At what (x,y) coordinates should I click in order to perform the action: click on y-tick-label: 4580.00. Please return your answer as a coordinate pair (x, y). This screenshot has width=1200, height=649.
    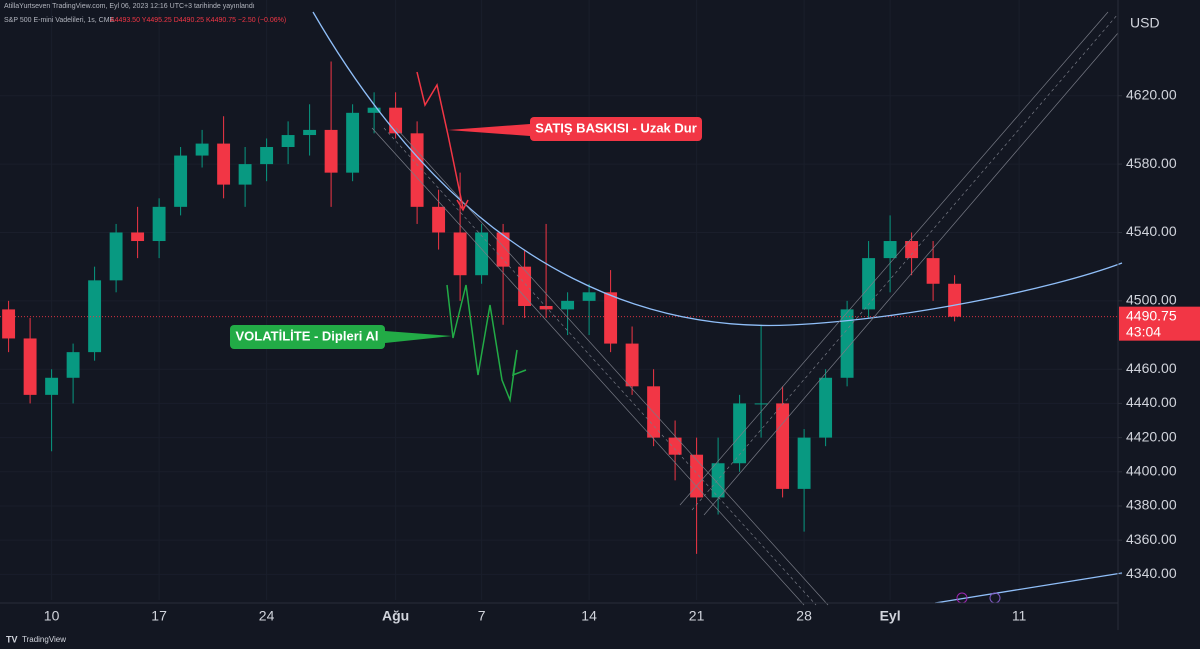
    Looking at the image, I should click on (1151, 163).